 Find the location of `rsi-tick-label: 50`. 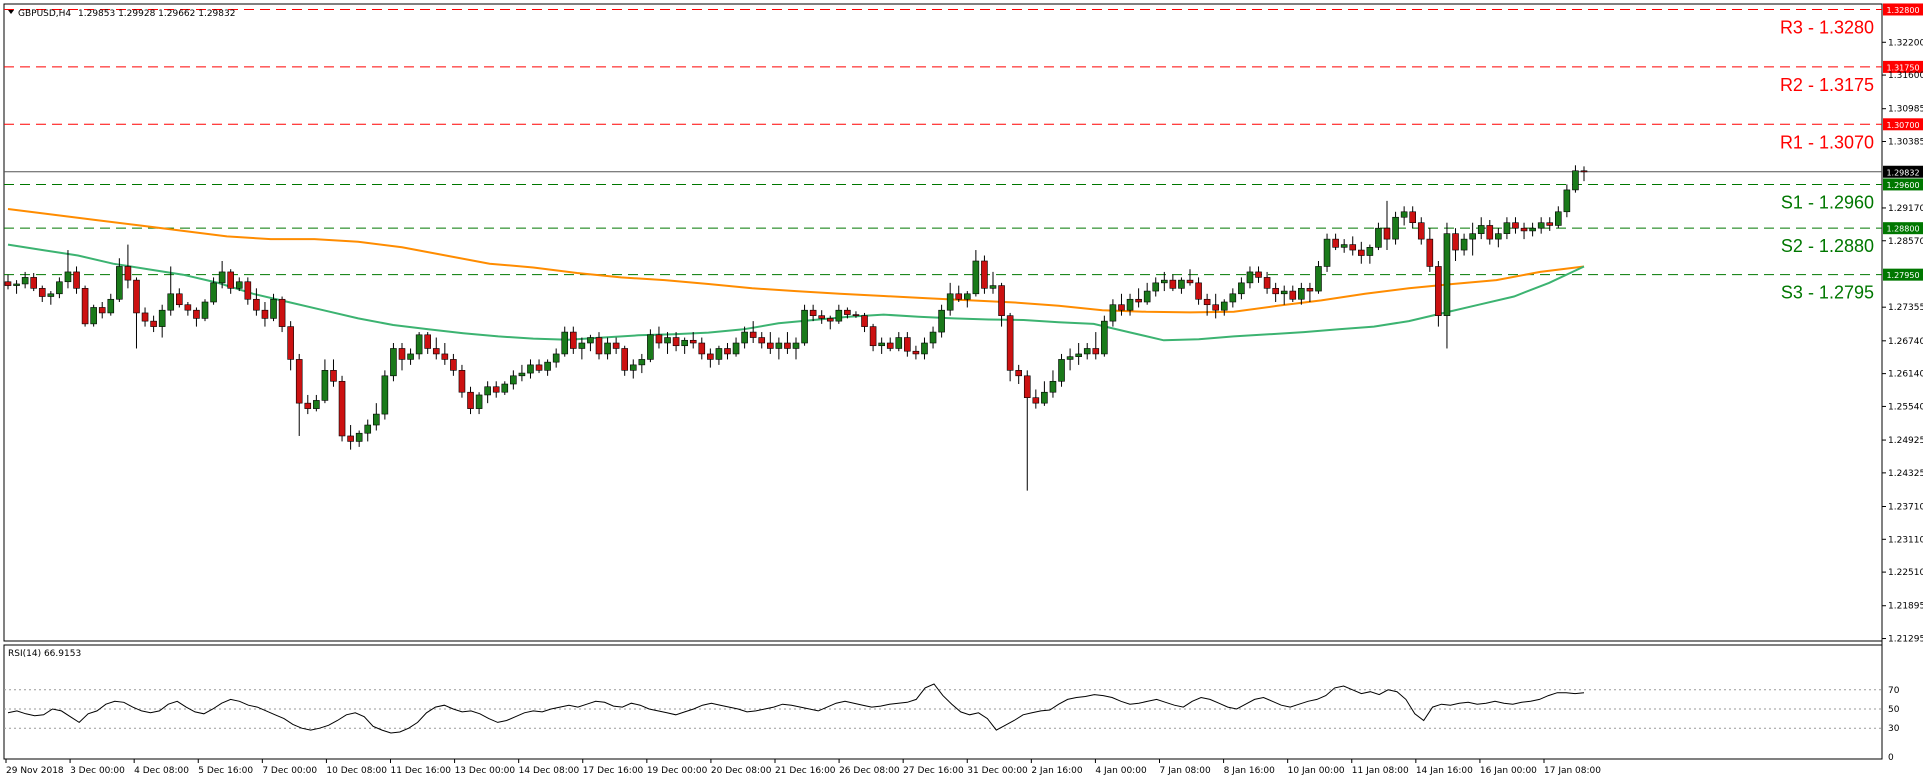

rsi-tick-label: 50 is located at coordinates (1894, 710).